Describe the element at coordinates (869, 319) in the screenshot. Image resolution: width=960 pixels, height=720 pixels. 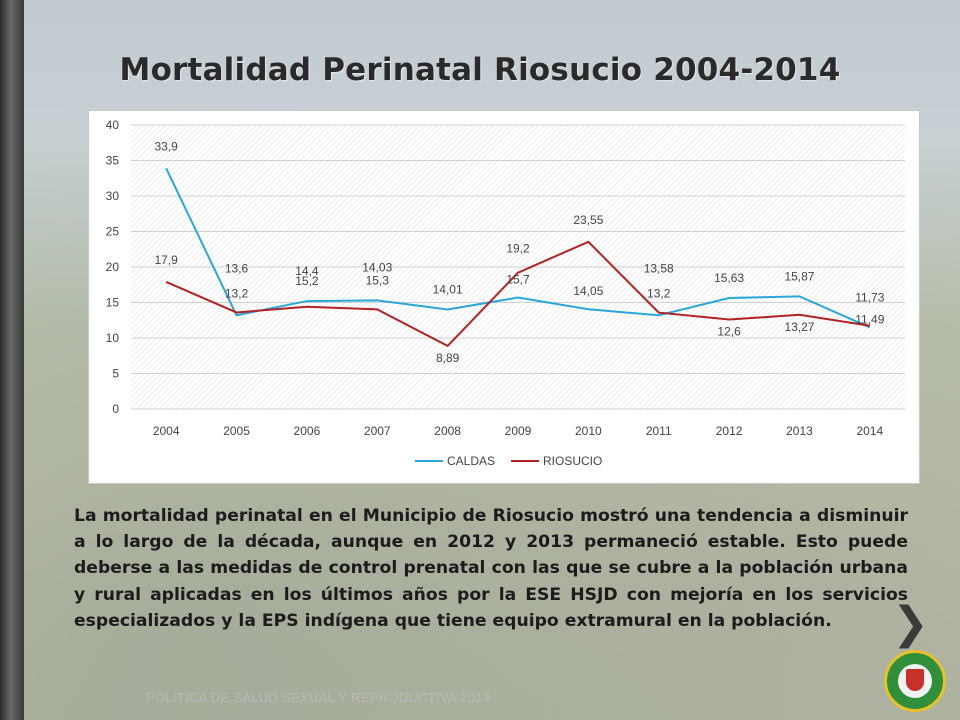
I see `data-label: 11,49` at that location.